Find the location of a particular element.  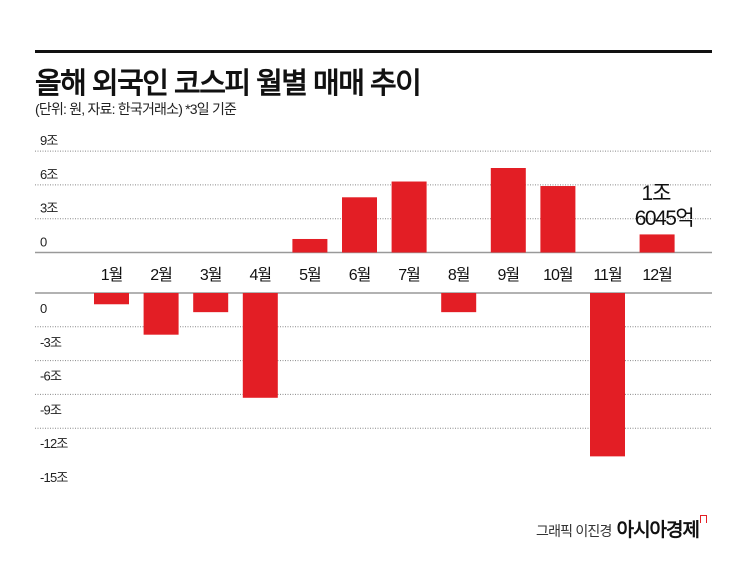

y-tick-label: -3조 is located at coordinates (51, 342).